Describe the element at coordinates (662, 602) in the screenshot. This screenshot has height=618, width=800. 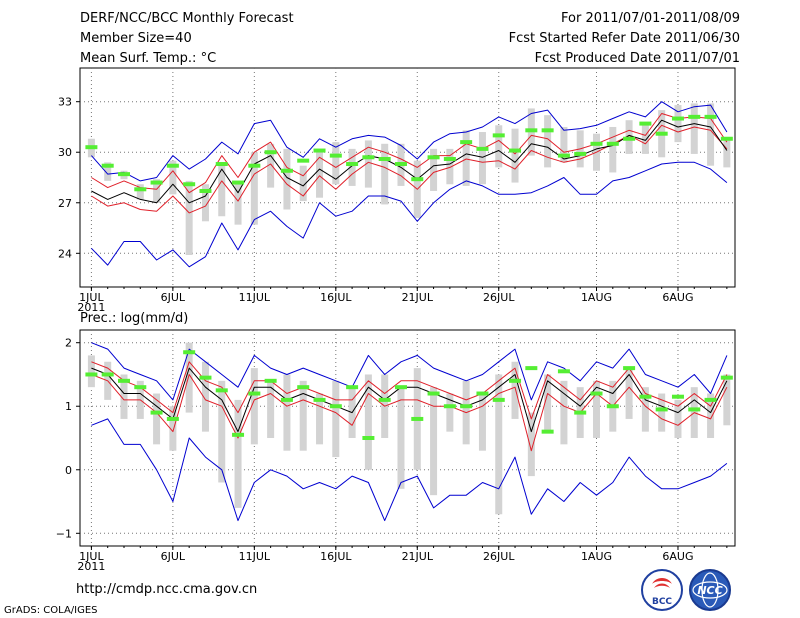
I see `svg-text: BCC` at that location.